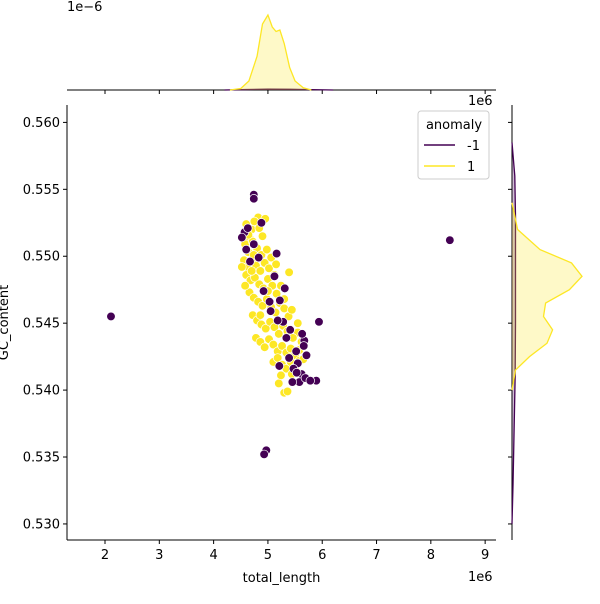 Image resolution: width=600 pixels, height=604 pixels. What do you see at coordinates (41, 524) in the screenshot?
I see `y-tick-label: 0.530` at bounding box center [41, 524].